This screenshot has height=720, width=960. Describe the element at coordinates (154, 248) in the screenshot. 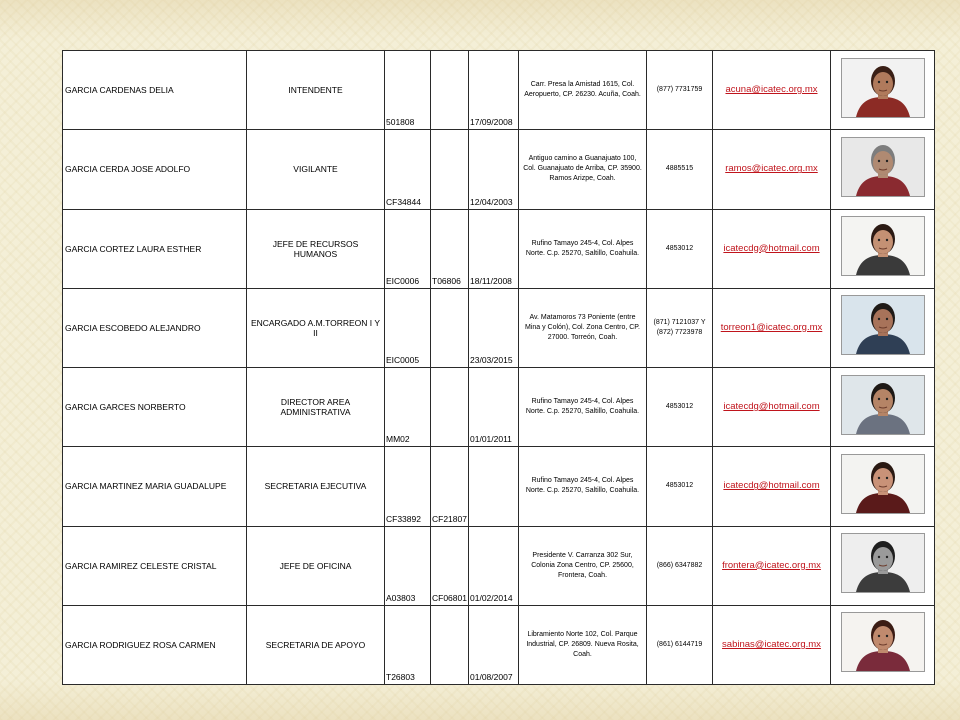

I see `employee-name: GARCIA CORTEZ LAURA ESTHER` at that location.